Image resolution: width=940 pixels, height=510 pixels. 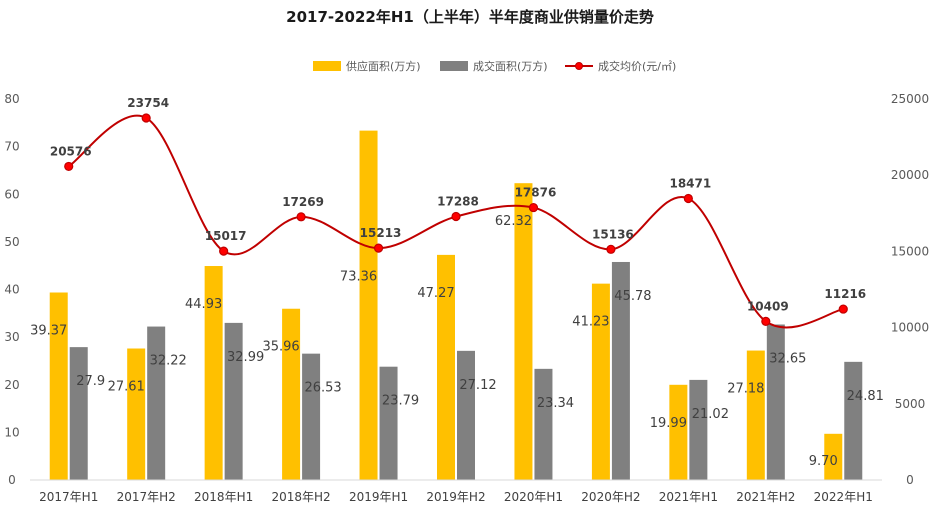 What do you see at coordinates (226, 236) in the screenshot?
I see `price-label: 15017` at bounding box center [226, 236].